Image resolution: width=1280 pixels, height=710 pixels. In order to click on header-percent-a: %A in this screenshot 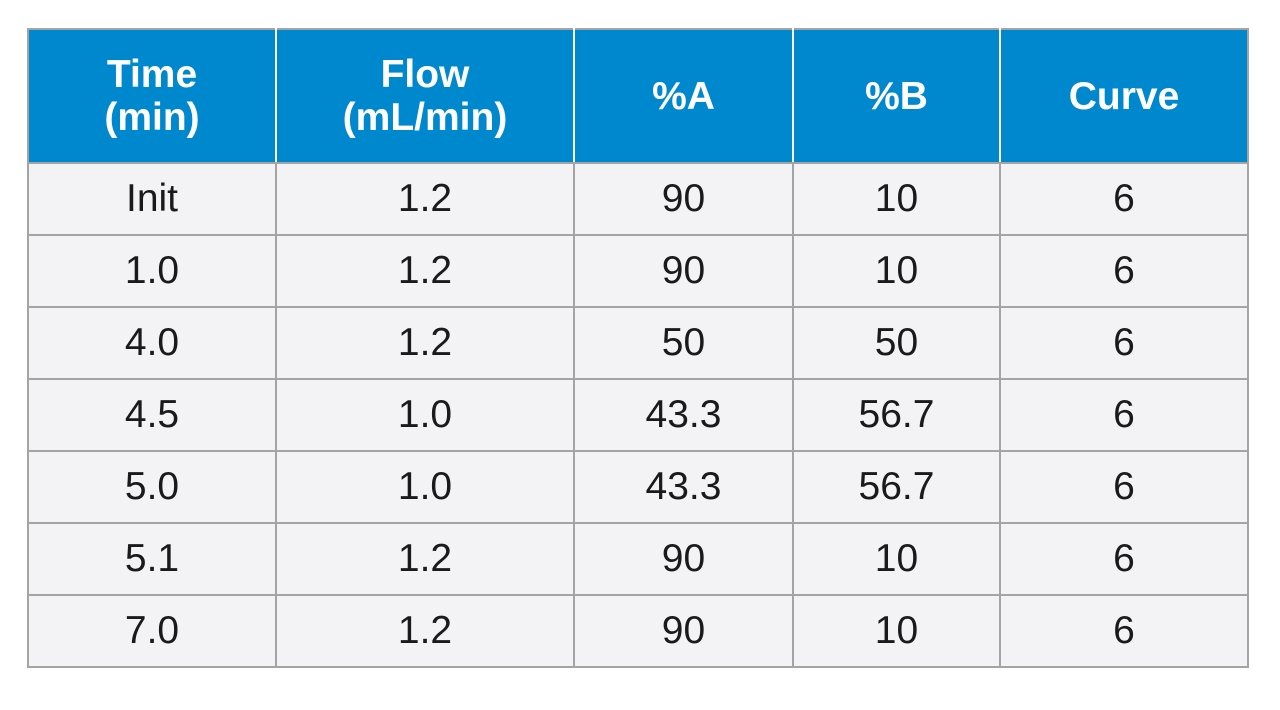, I will do `click(683, 96)`.